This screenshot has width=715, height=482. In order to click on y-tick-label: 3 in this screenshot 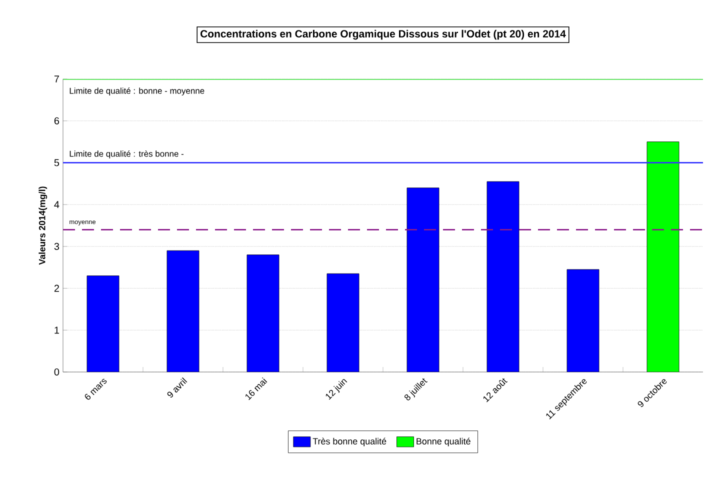, I will do `click(57, 246)`.